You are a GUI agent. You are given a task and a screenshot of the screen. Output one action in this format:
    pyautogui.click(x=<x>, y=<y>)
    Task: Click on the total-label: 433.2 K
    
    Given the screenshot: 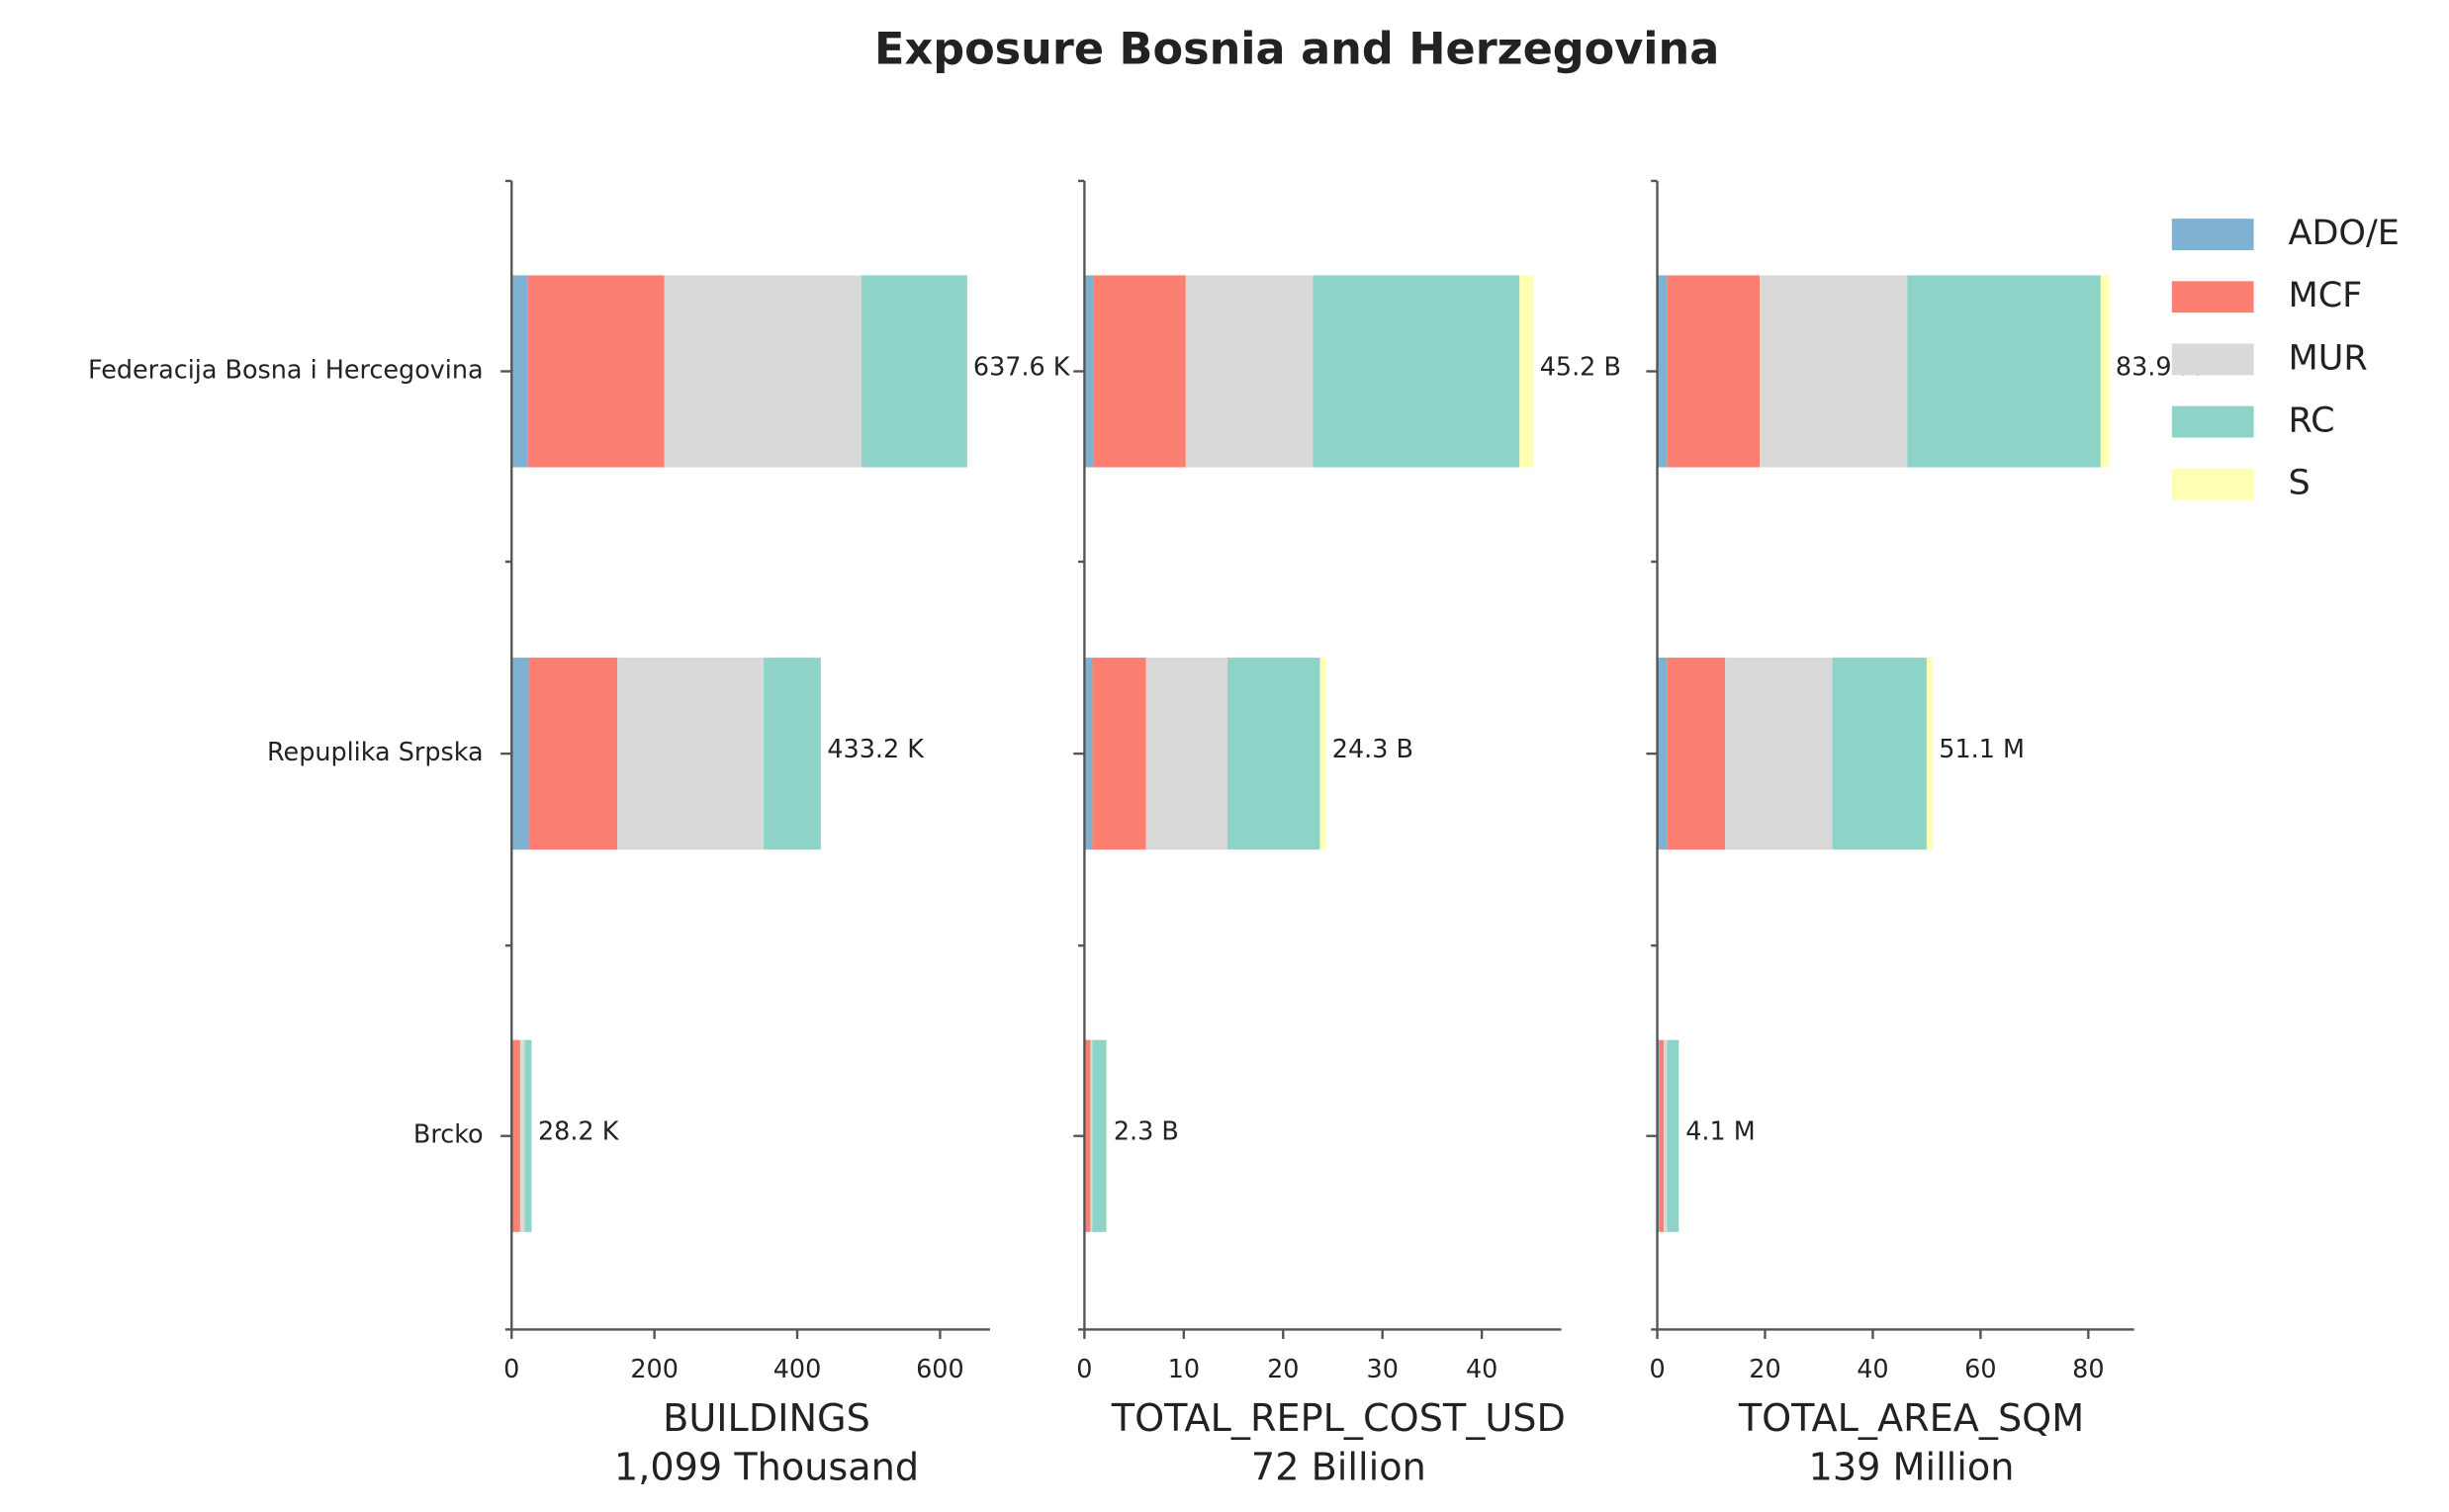 What is the action you would take?
    pyautogui.click(x=876, y=749)
    